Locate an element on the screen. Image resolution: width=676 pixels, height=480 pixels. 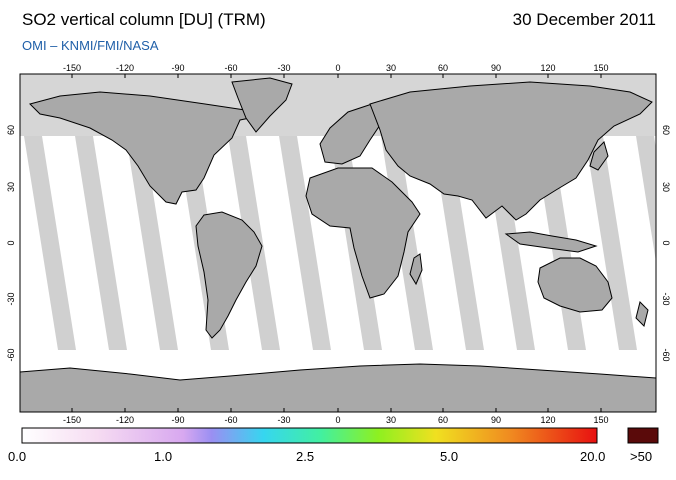
latitude-ticks-right: 60 30 0 -30 -60 is located at coordinates (666, 243).